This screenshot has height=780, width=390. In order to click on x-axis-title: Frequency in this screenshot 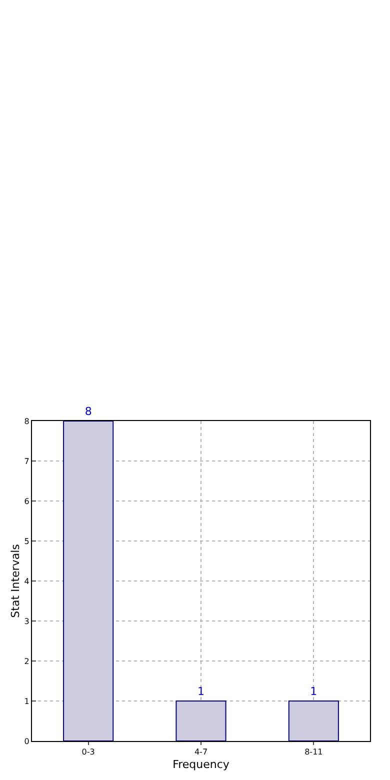, I will do `click(201, 764)`.